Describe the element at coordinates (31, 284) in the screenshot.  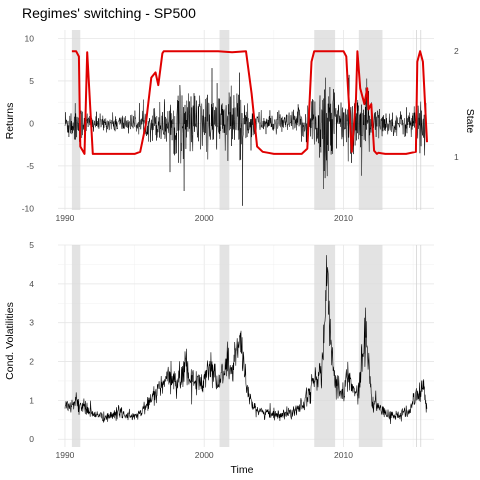
I see `y-tick-label: 4` at that location.